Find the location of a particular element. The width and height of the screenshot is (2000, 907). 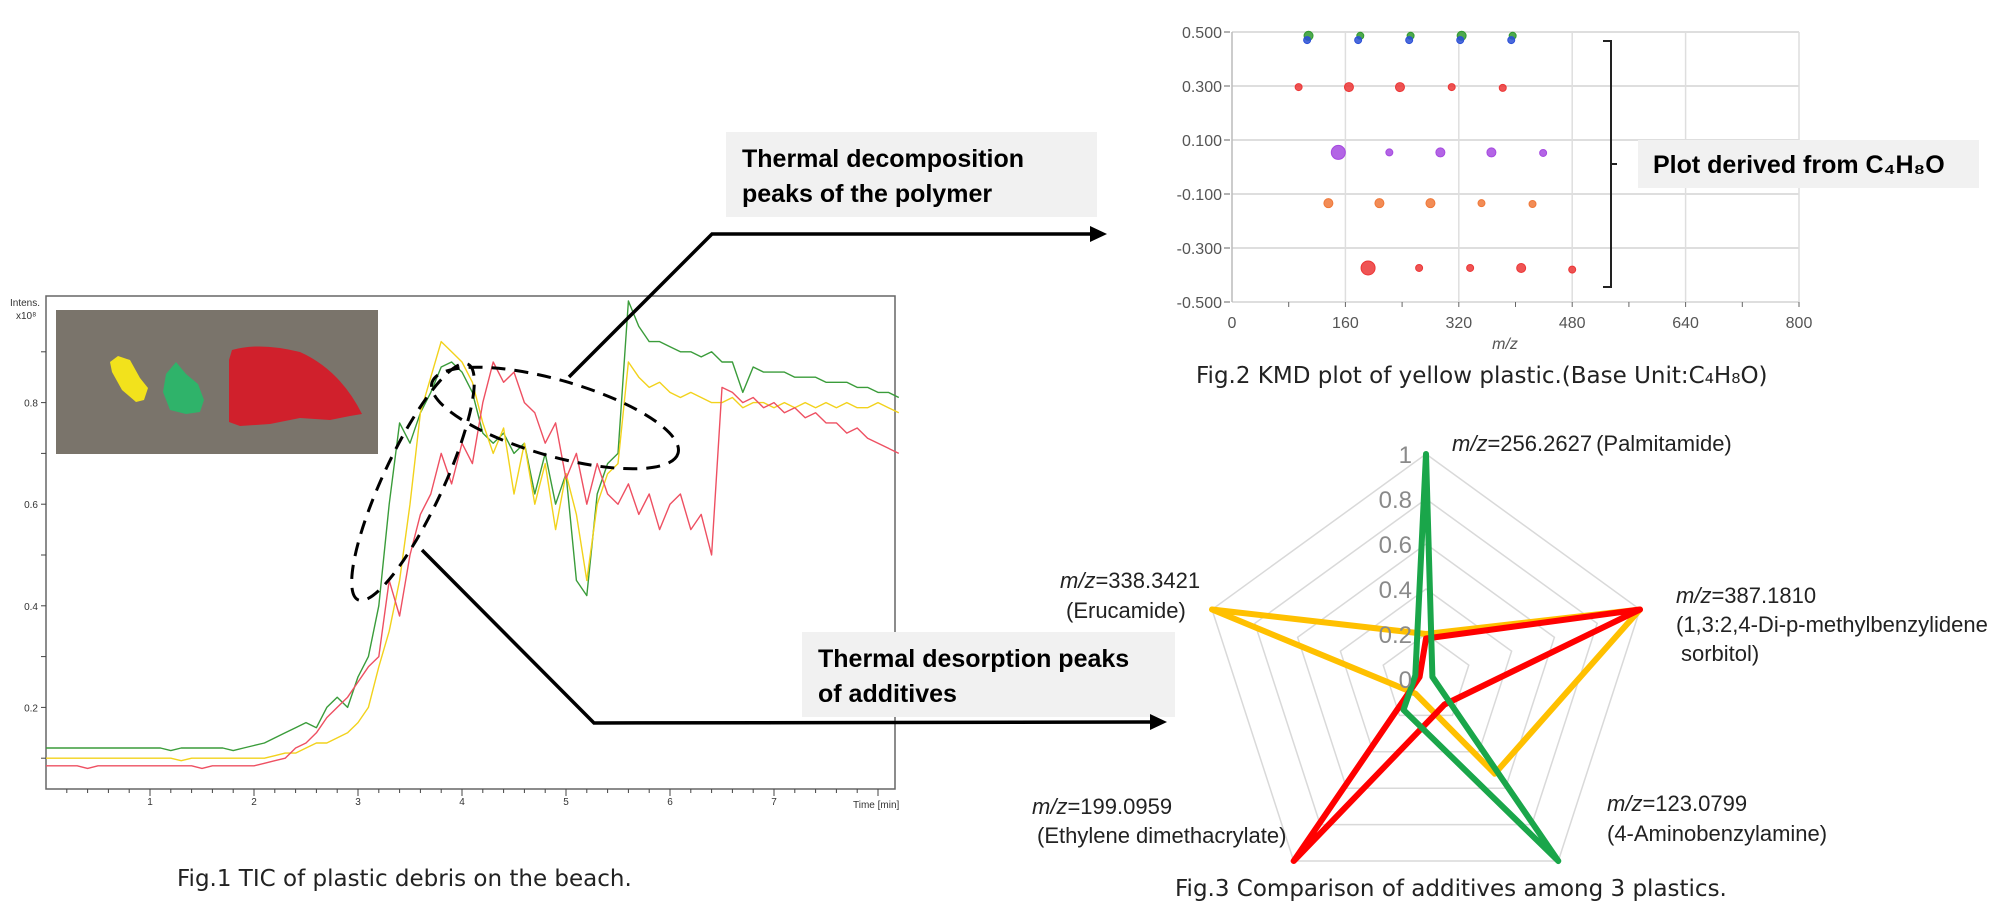

additives-label-line1: Thermal desorption peaks is located at coordinates (973, 659).